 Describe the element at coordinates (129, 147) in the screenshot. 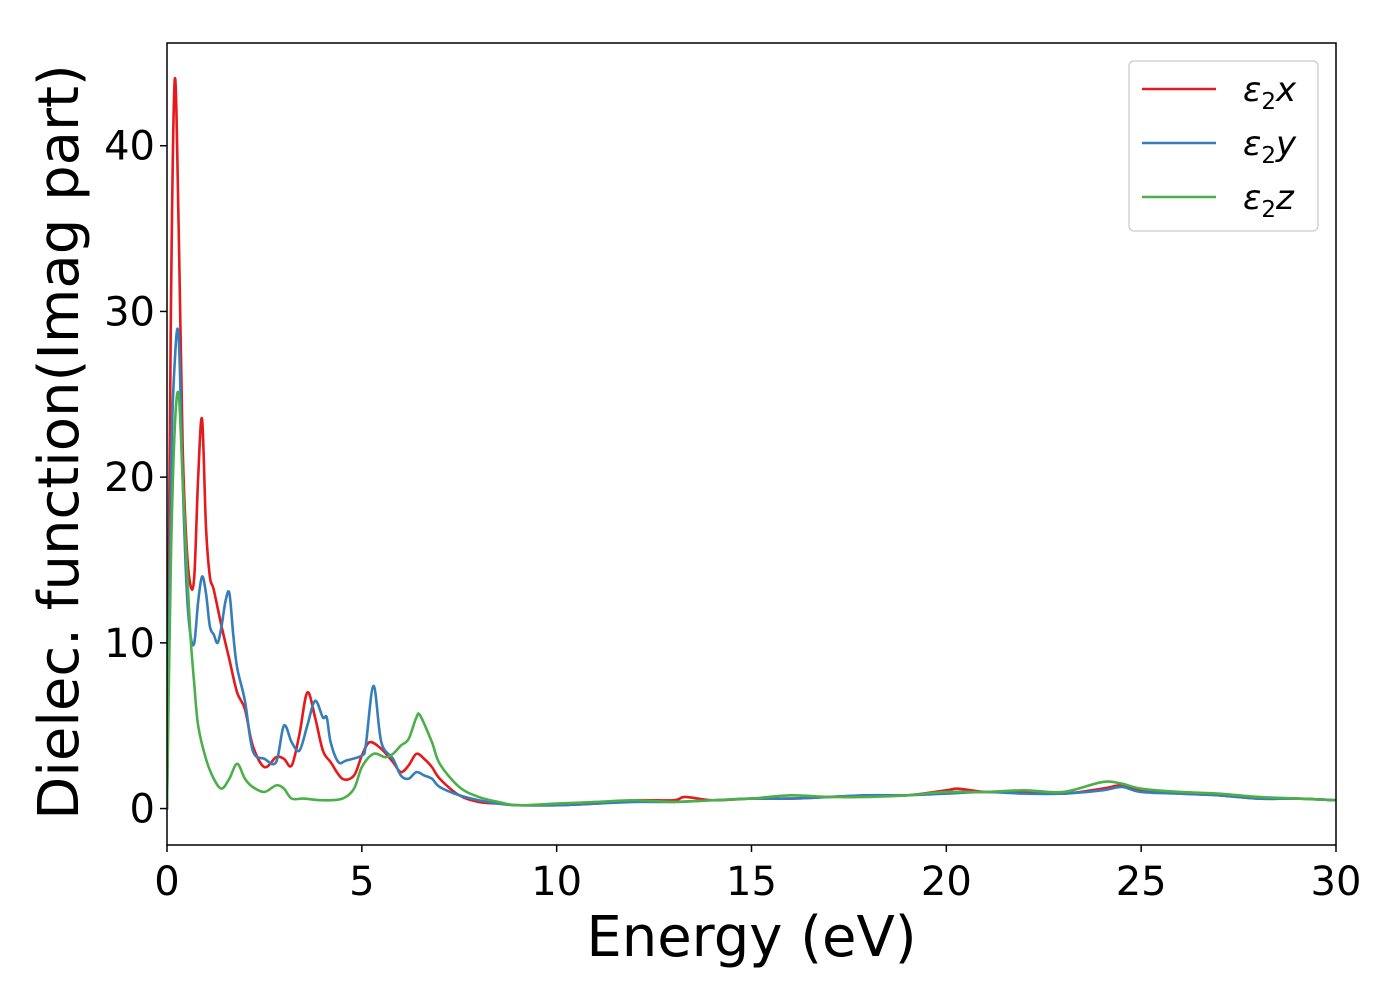

I see `y-tick-label: 40` at that location.